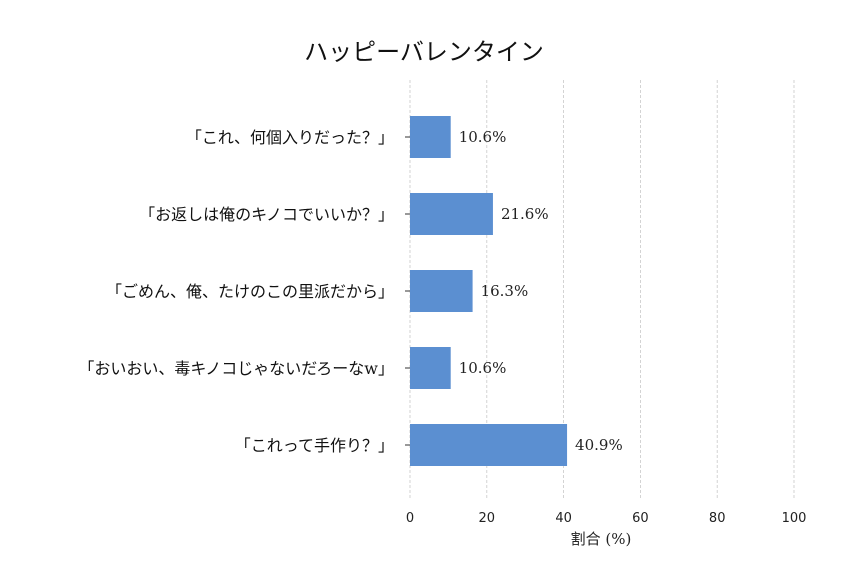 This screenshot has width=846, height=588. What do you see at coordinates (266, 214) in the screenshot?
I see `category-label: 「お返しは俺のキノコでいいか？」` at bounding box center [266, 214].